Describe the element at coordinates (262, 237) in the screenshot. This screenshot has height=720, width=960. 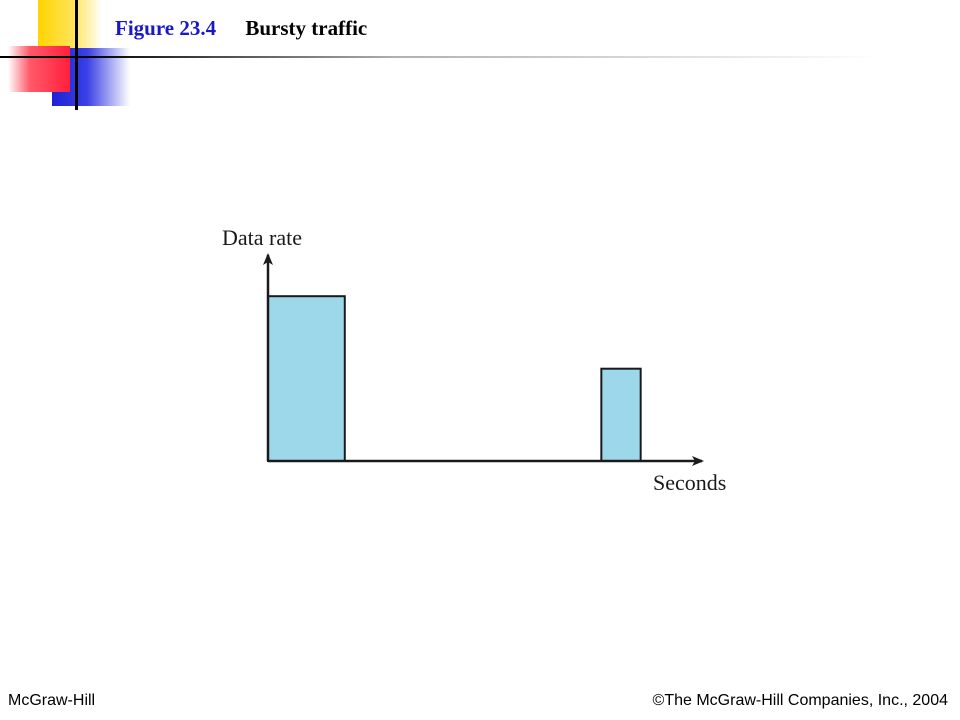
I see `y-axis-label: Data rate` at that location.